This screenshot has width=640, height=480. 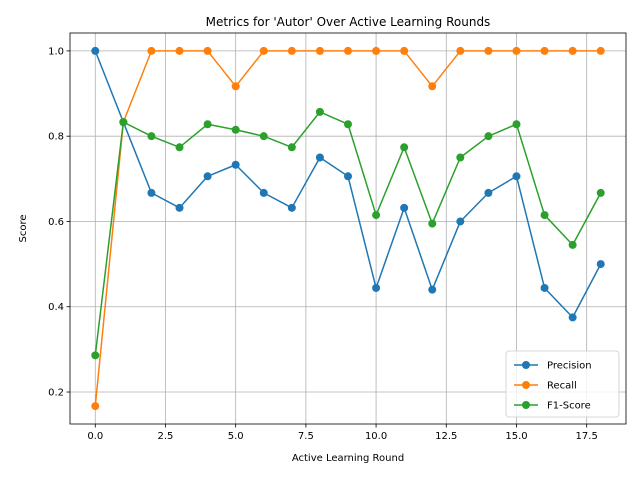 What do you see at coordinates (56, 222) in the screenshot?
I see `y-tick-label: 0.6` at bounding box center [56, 222].